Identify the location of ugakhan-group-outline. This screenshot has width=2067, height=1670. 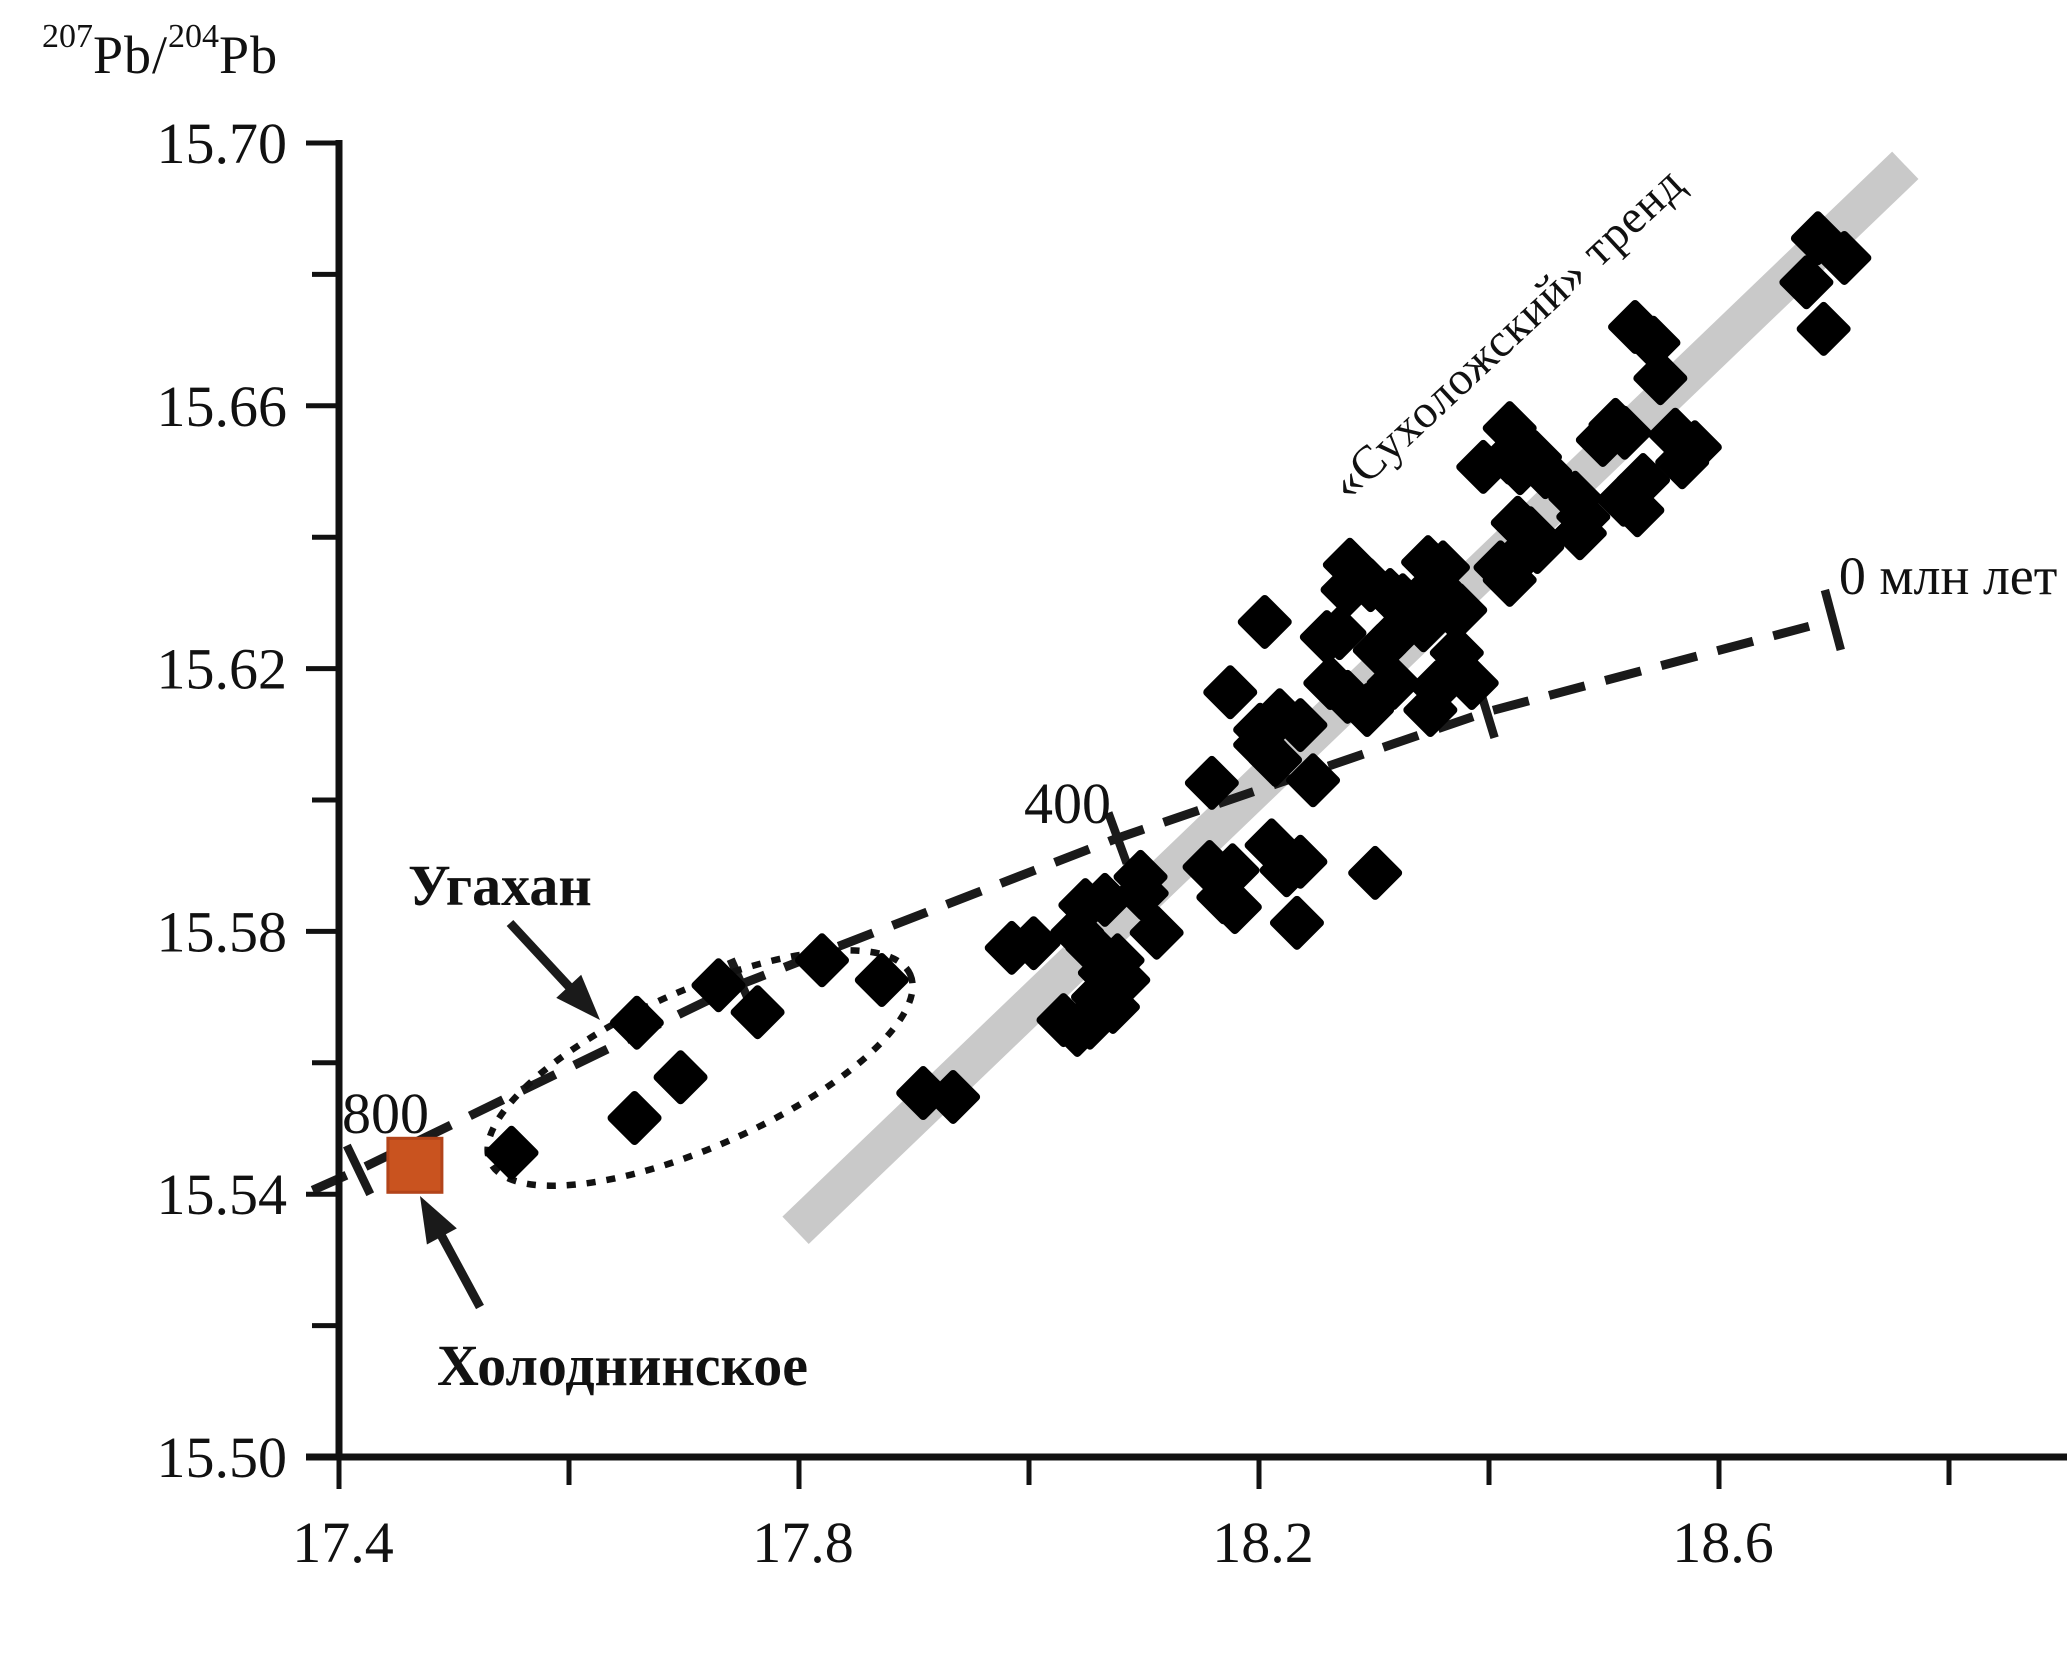
(700, 1068).